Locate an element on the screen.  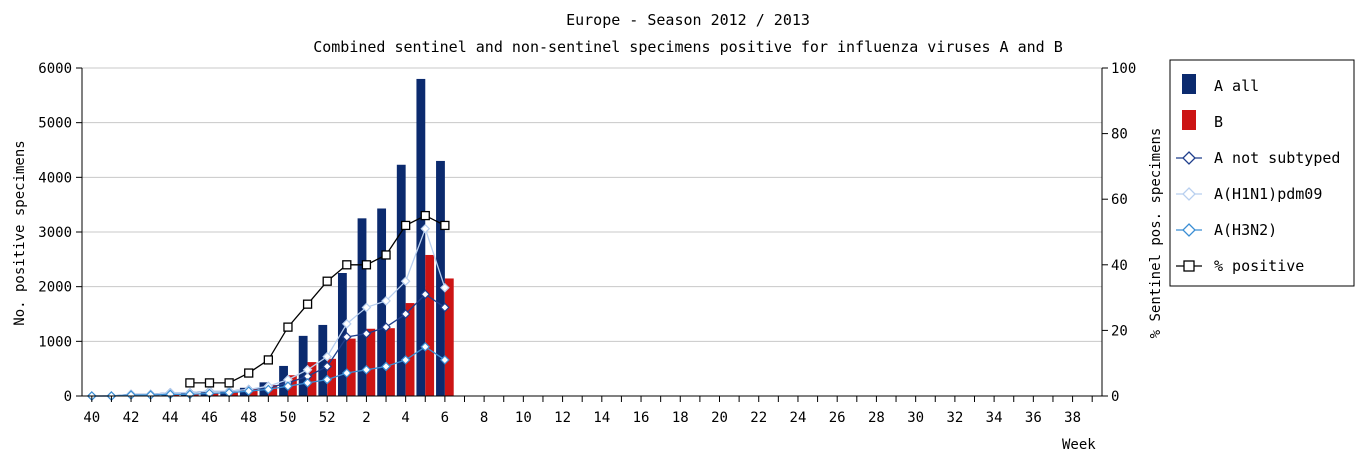
x-tick-label: 12 is located at coordinates (562, 418).